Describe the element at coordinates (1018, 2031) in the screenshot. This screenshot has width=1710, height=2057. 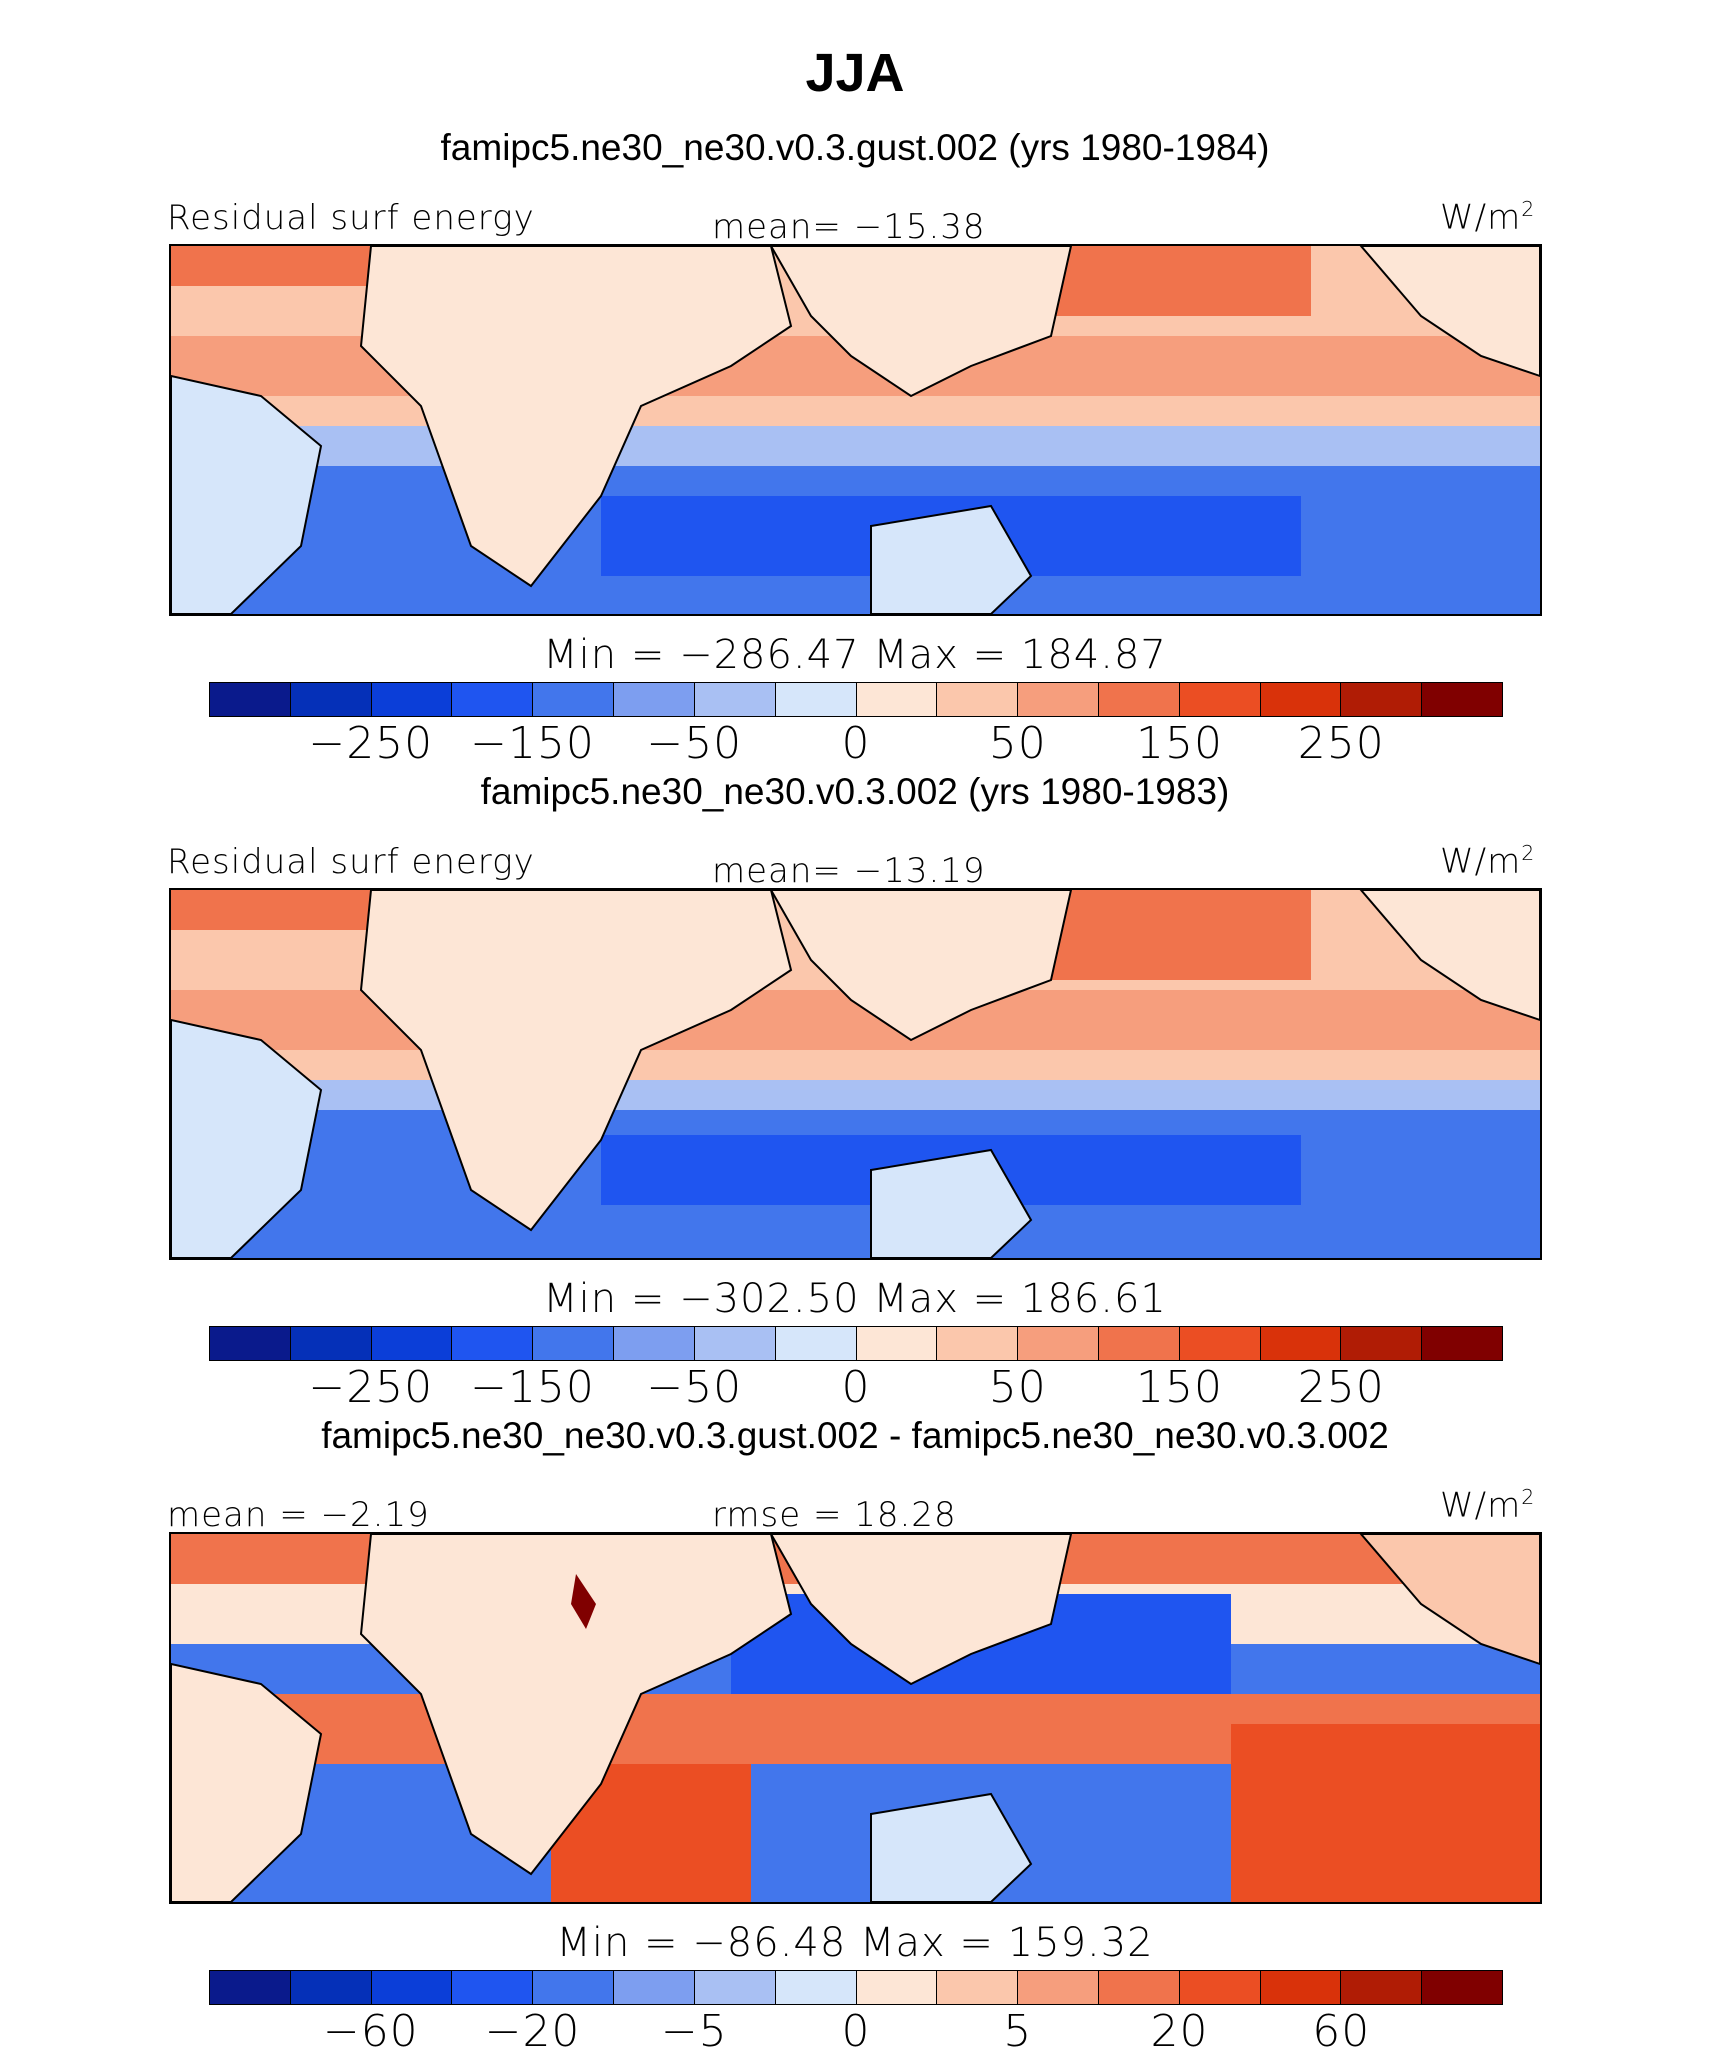
I see `colorbar-tick-label: 5` at that location.